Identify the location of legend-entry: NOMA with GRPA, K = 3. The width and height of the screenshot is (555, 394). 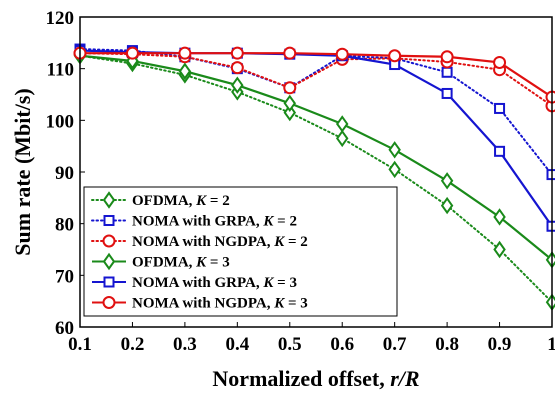
(194, 283).